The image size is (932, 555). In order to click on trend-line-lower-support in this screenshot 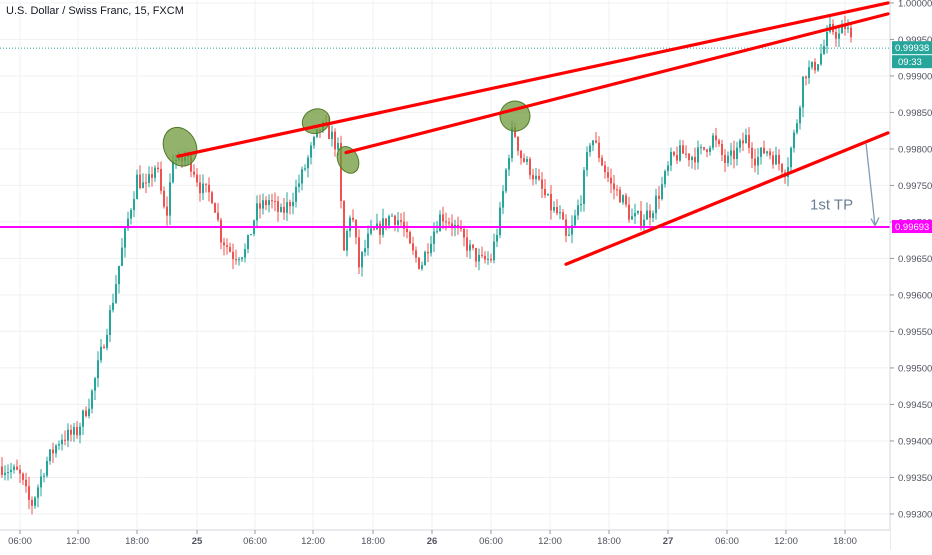, I will do `click(727, 198)`.